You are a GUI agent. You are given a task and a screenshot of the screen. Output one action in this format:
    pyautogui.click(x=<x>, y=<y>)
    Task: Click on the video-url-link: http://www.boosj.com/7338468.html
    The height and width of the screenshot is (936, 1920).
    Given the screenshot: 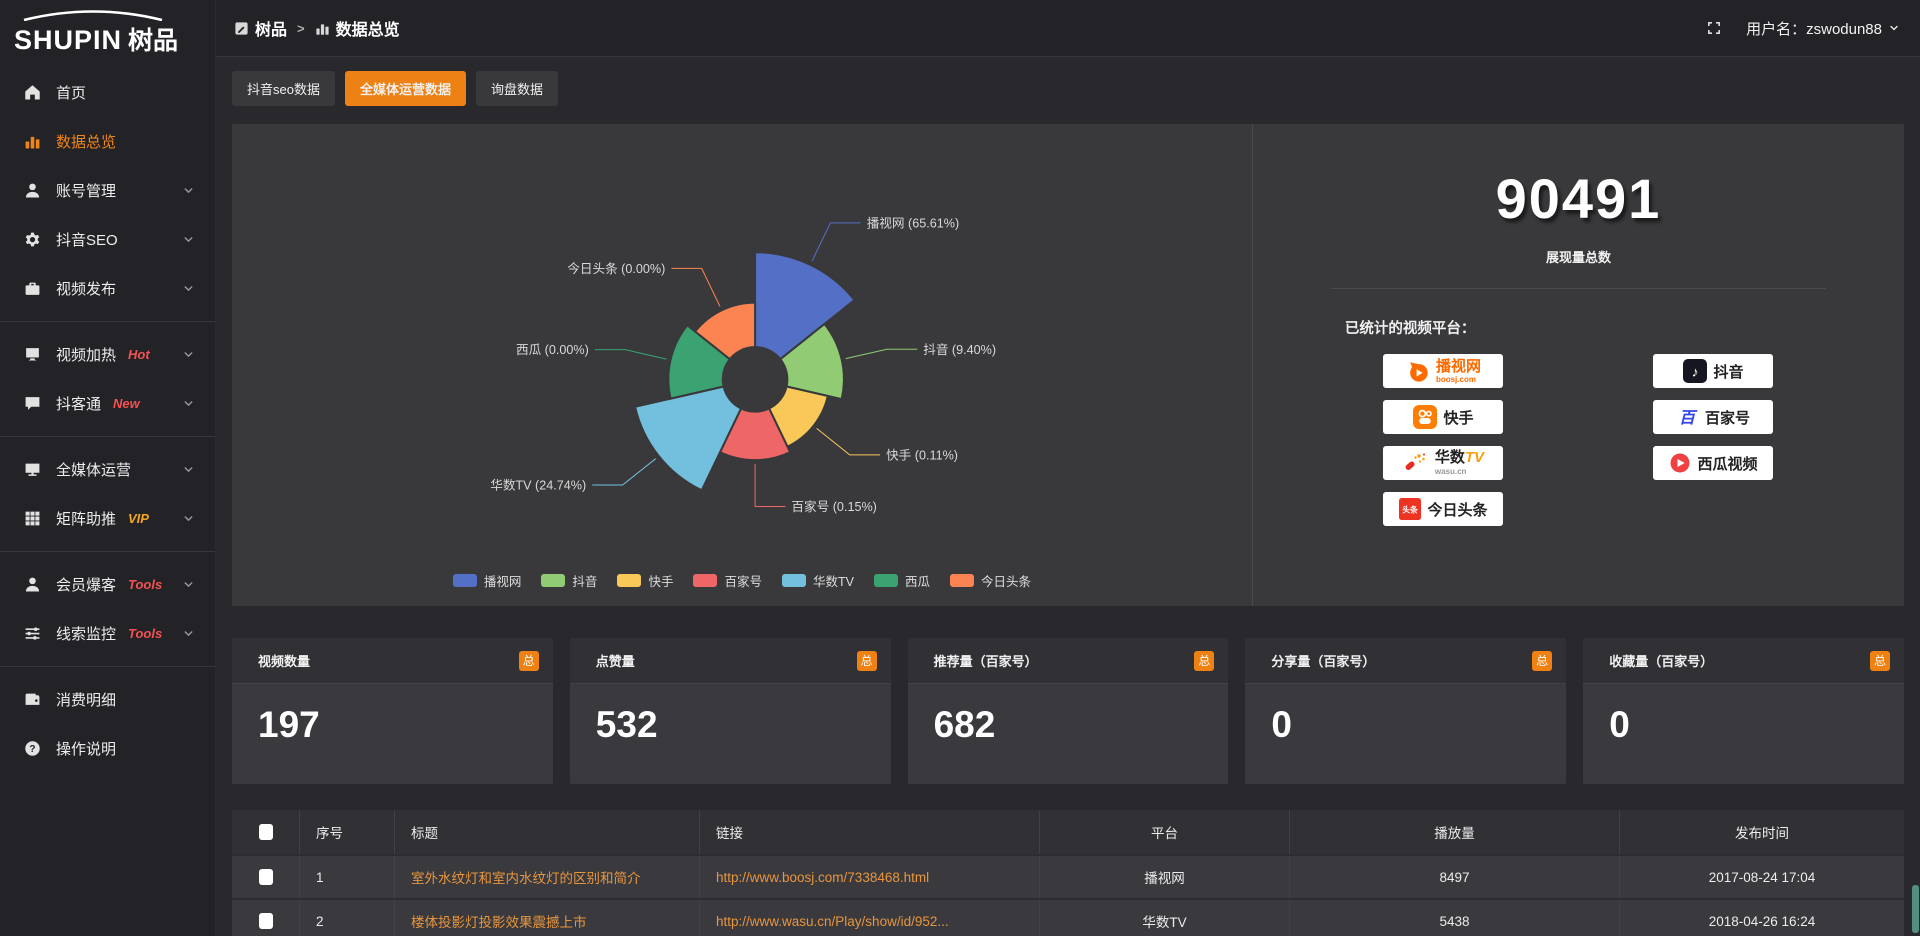 What is the action you would take?
    pyautogui.click(x=823, y=877)
    